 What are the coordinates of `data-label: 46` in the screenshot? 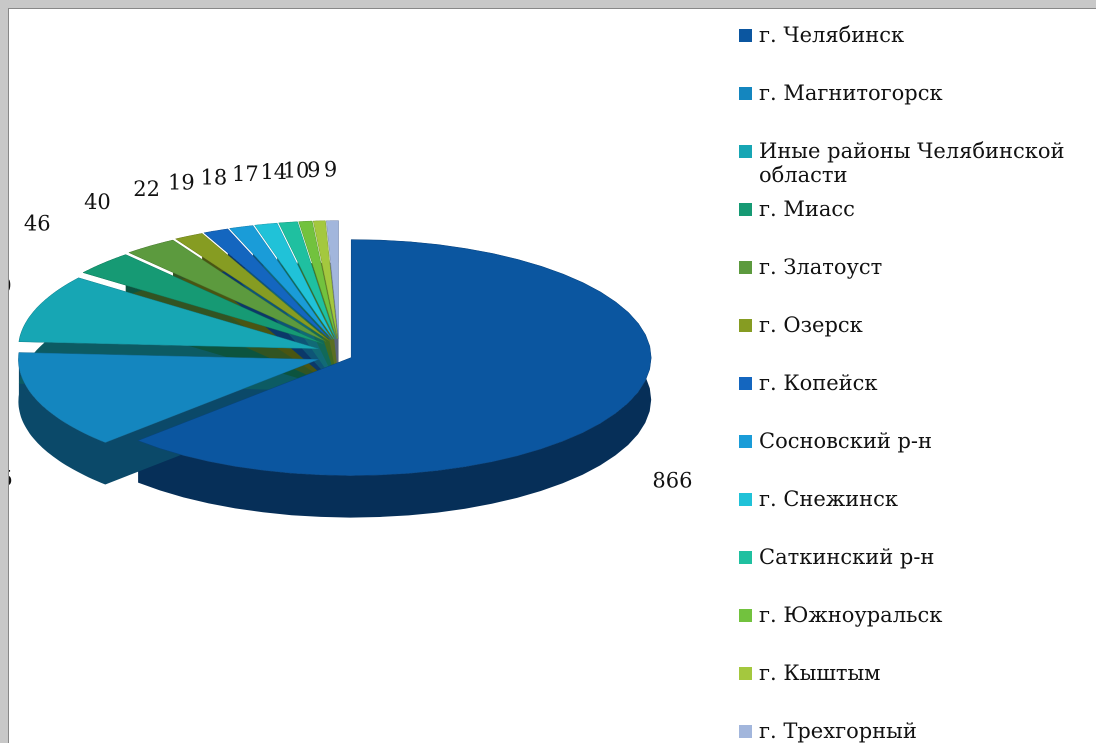 It's located at (37, 224).